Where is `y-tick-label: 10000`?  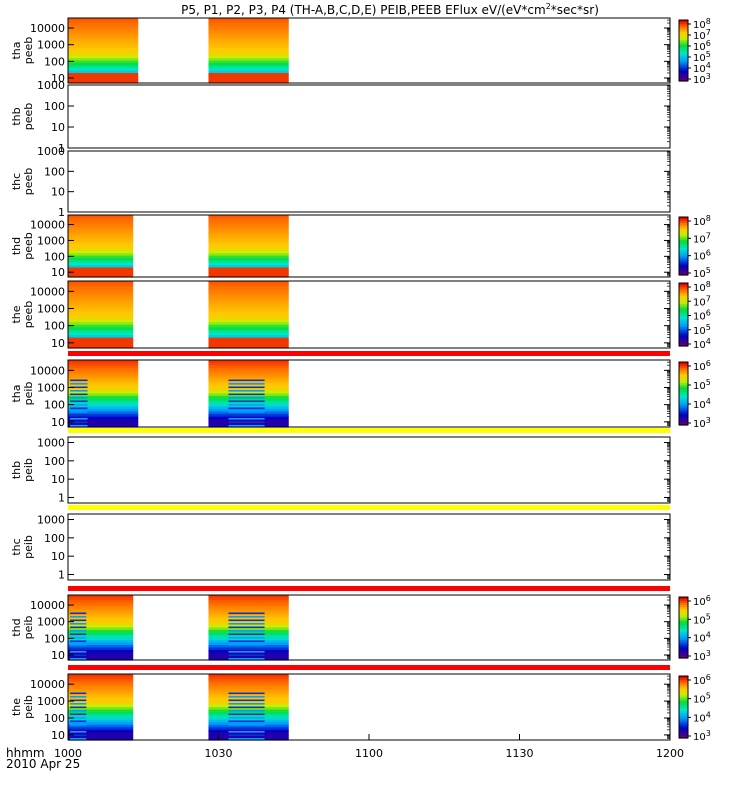
y-tick-label: 10000 is located at coordinates (47, 605).